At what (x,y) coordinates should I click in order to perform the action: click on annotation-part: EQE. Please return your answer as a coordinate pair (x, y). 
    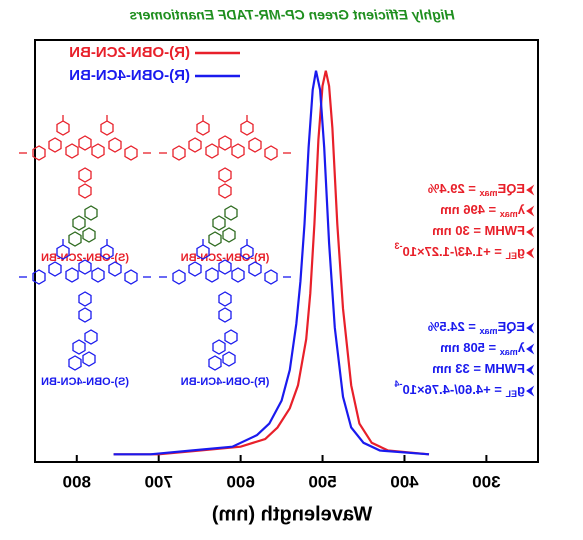
    Looking at the image, I should click on (511, 188).